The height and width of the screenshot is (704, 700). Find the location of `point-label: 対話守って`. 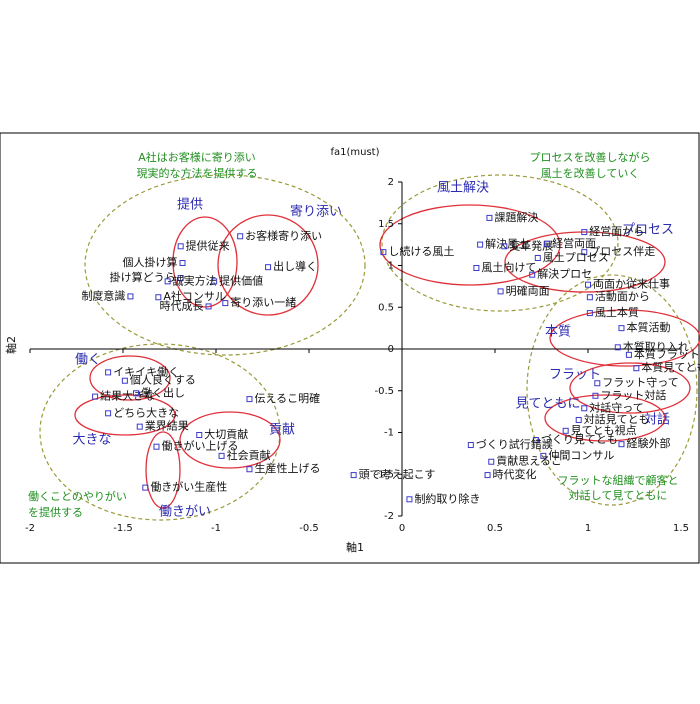

point-label: 対話守って is located at coordinates (616, 407).